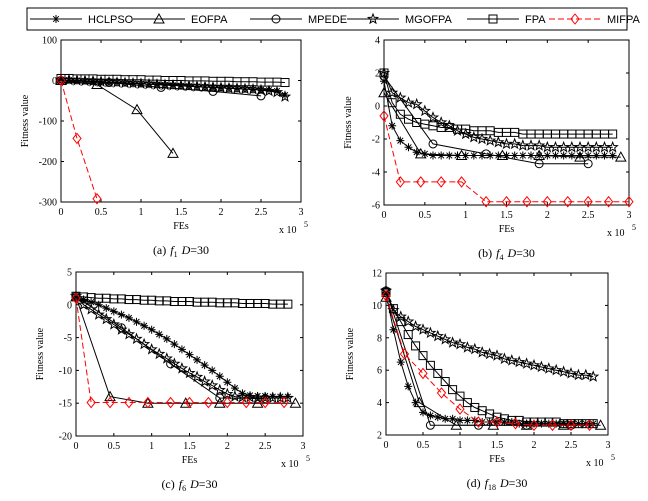  I want to click on y-tick-label: -10, so click(65, 371).